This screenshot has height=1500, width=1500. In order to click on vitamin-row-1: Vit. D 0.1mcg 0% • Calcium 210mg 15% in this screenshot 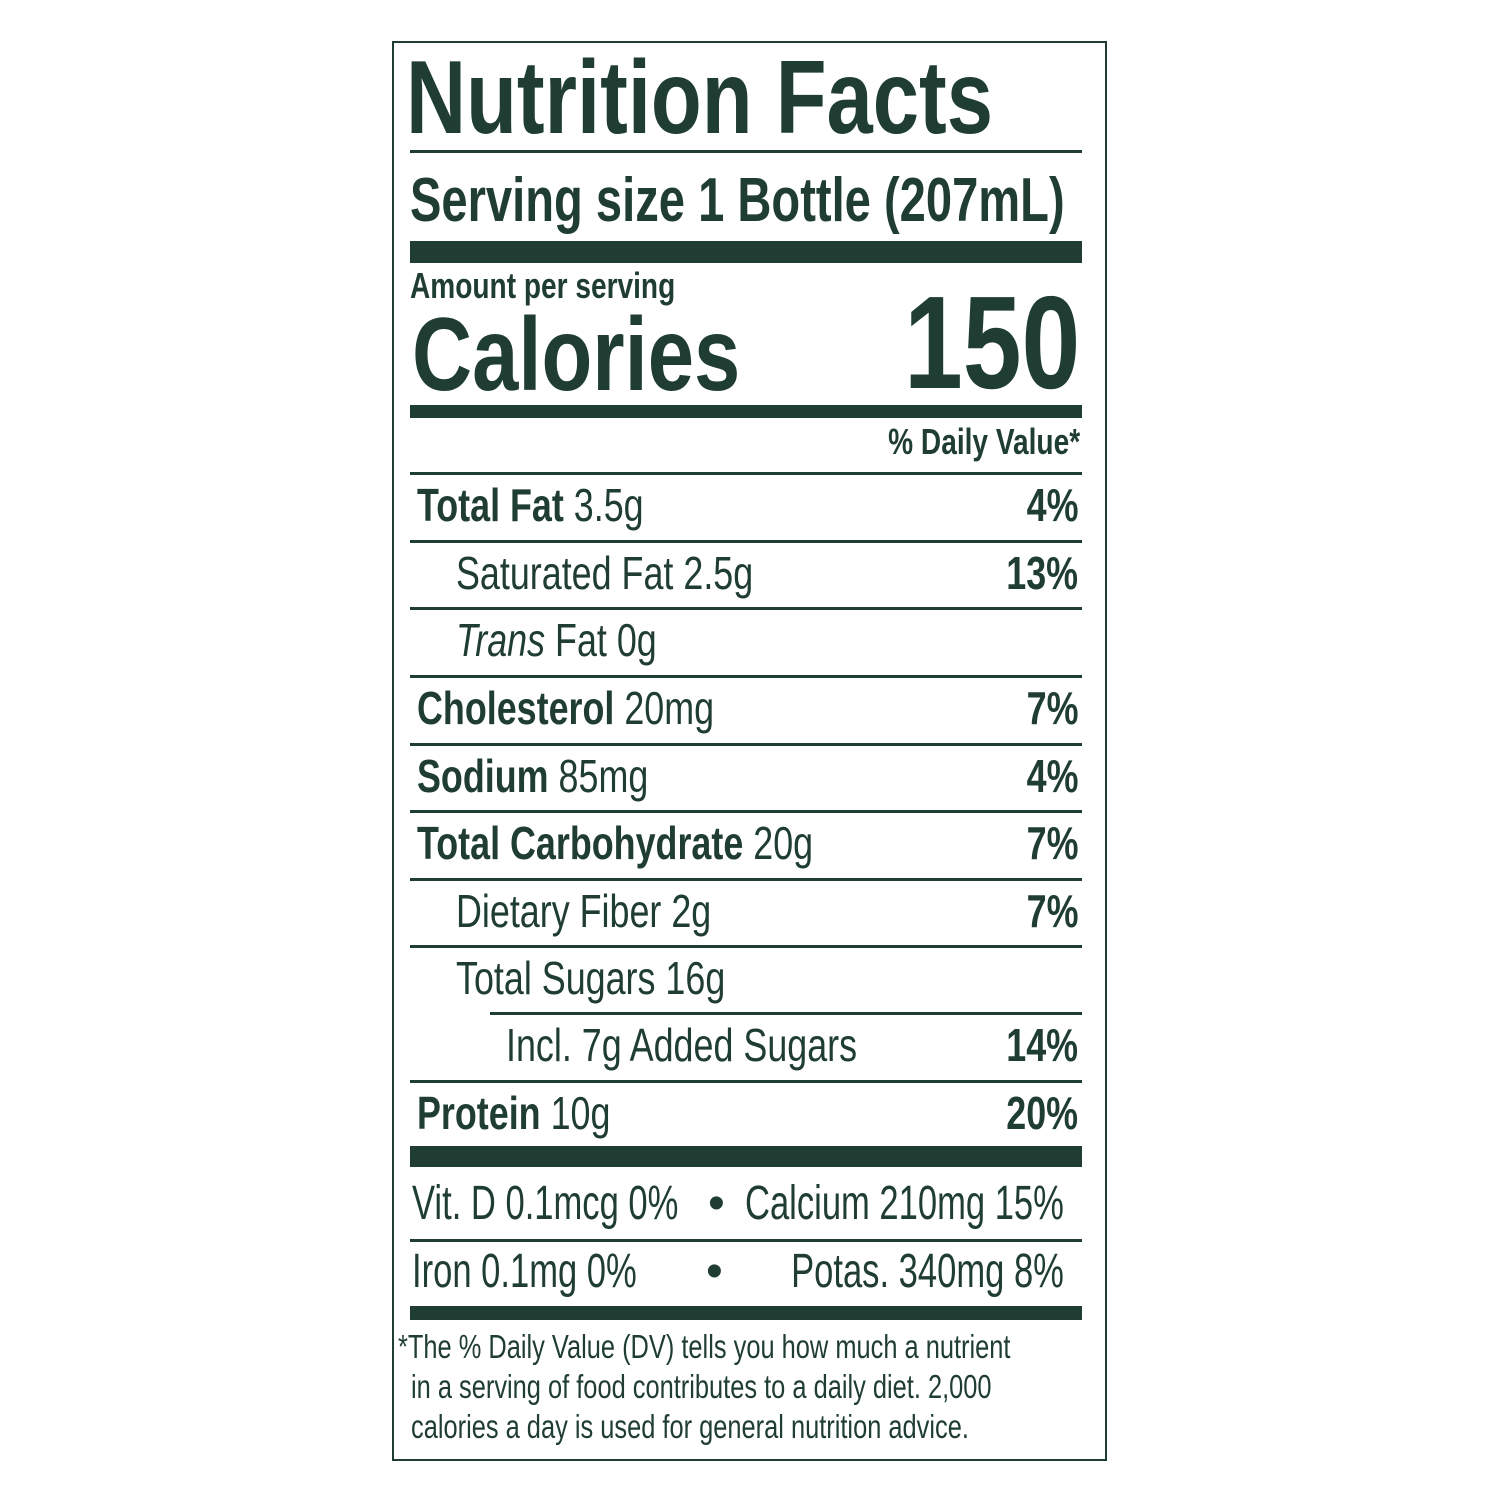, I will do `click(744, 1204)`.